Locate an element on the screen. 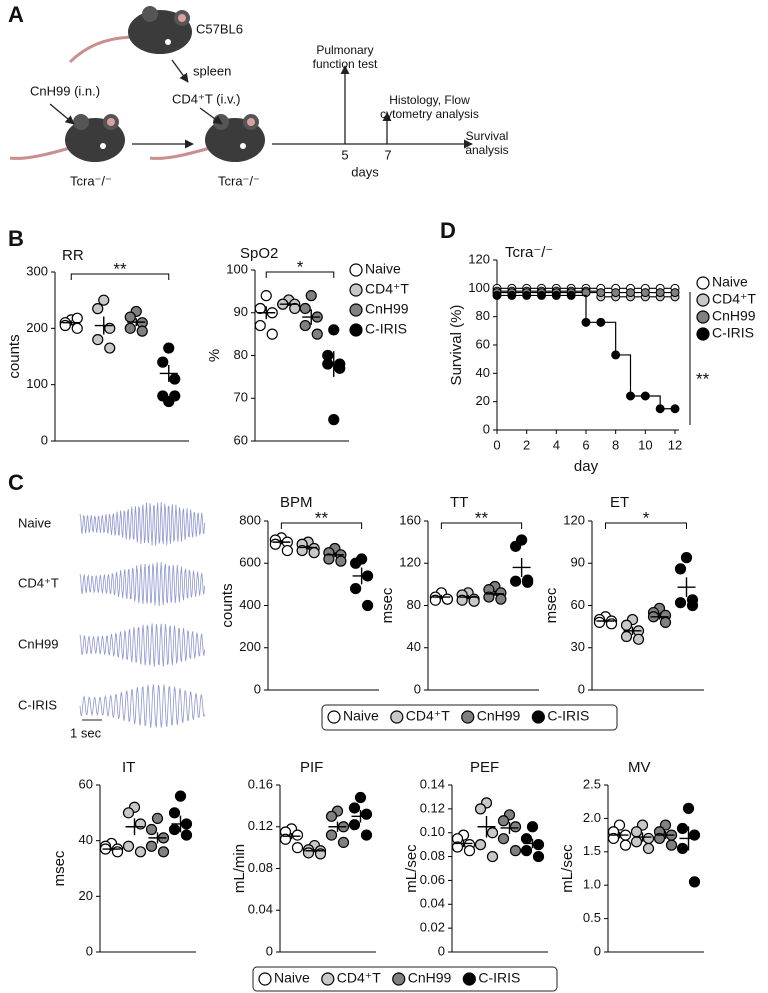 The image size is (768, 993). schematic-label: CD4⁺T (i.v.) is located at coordinates (206, 98).